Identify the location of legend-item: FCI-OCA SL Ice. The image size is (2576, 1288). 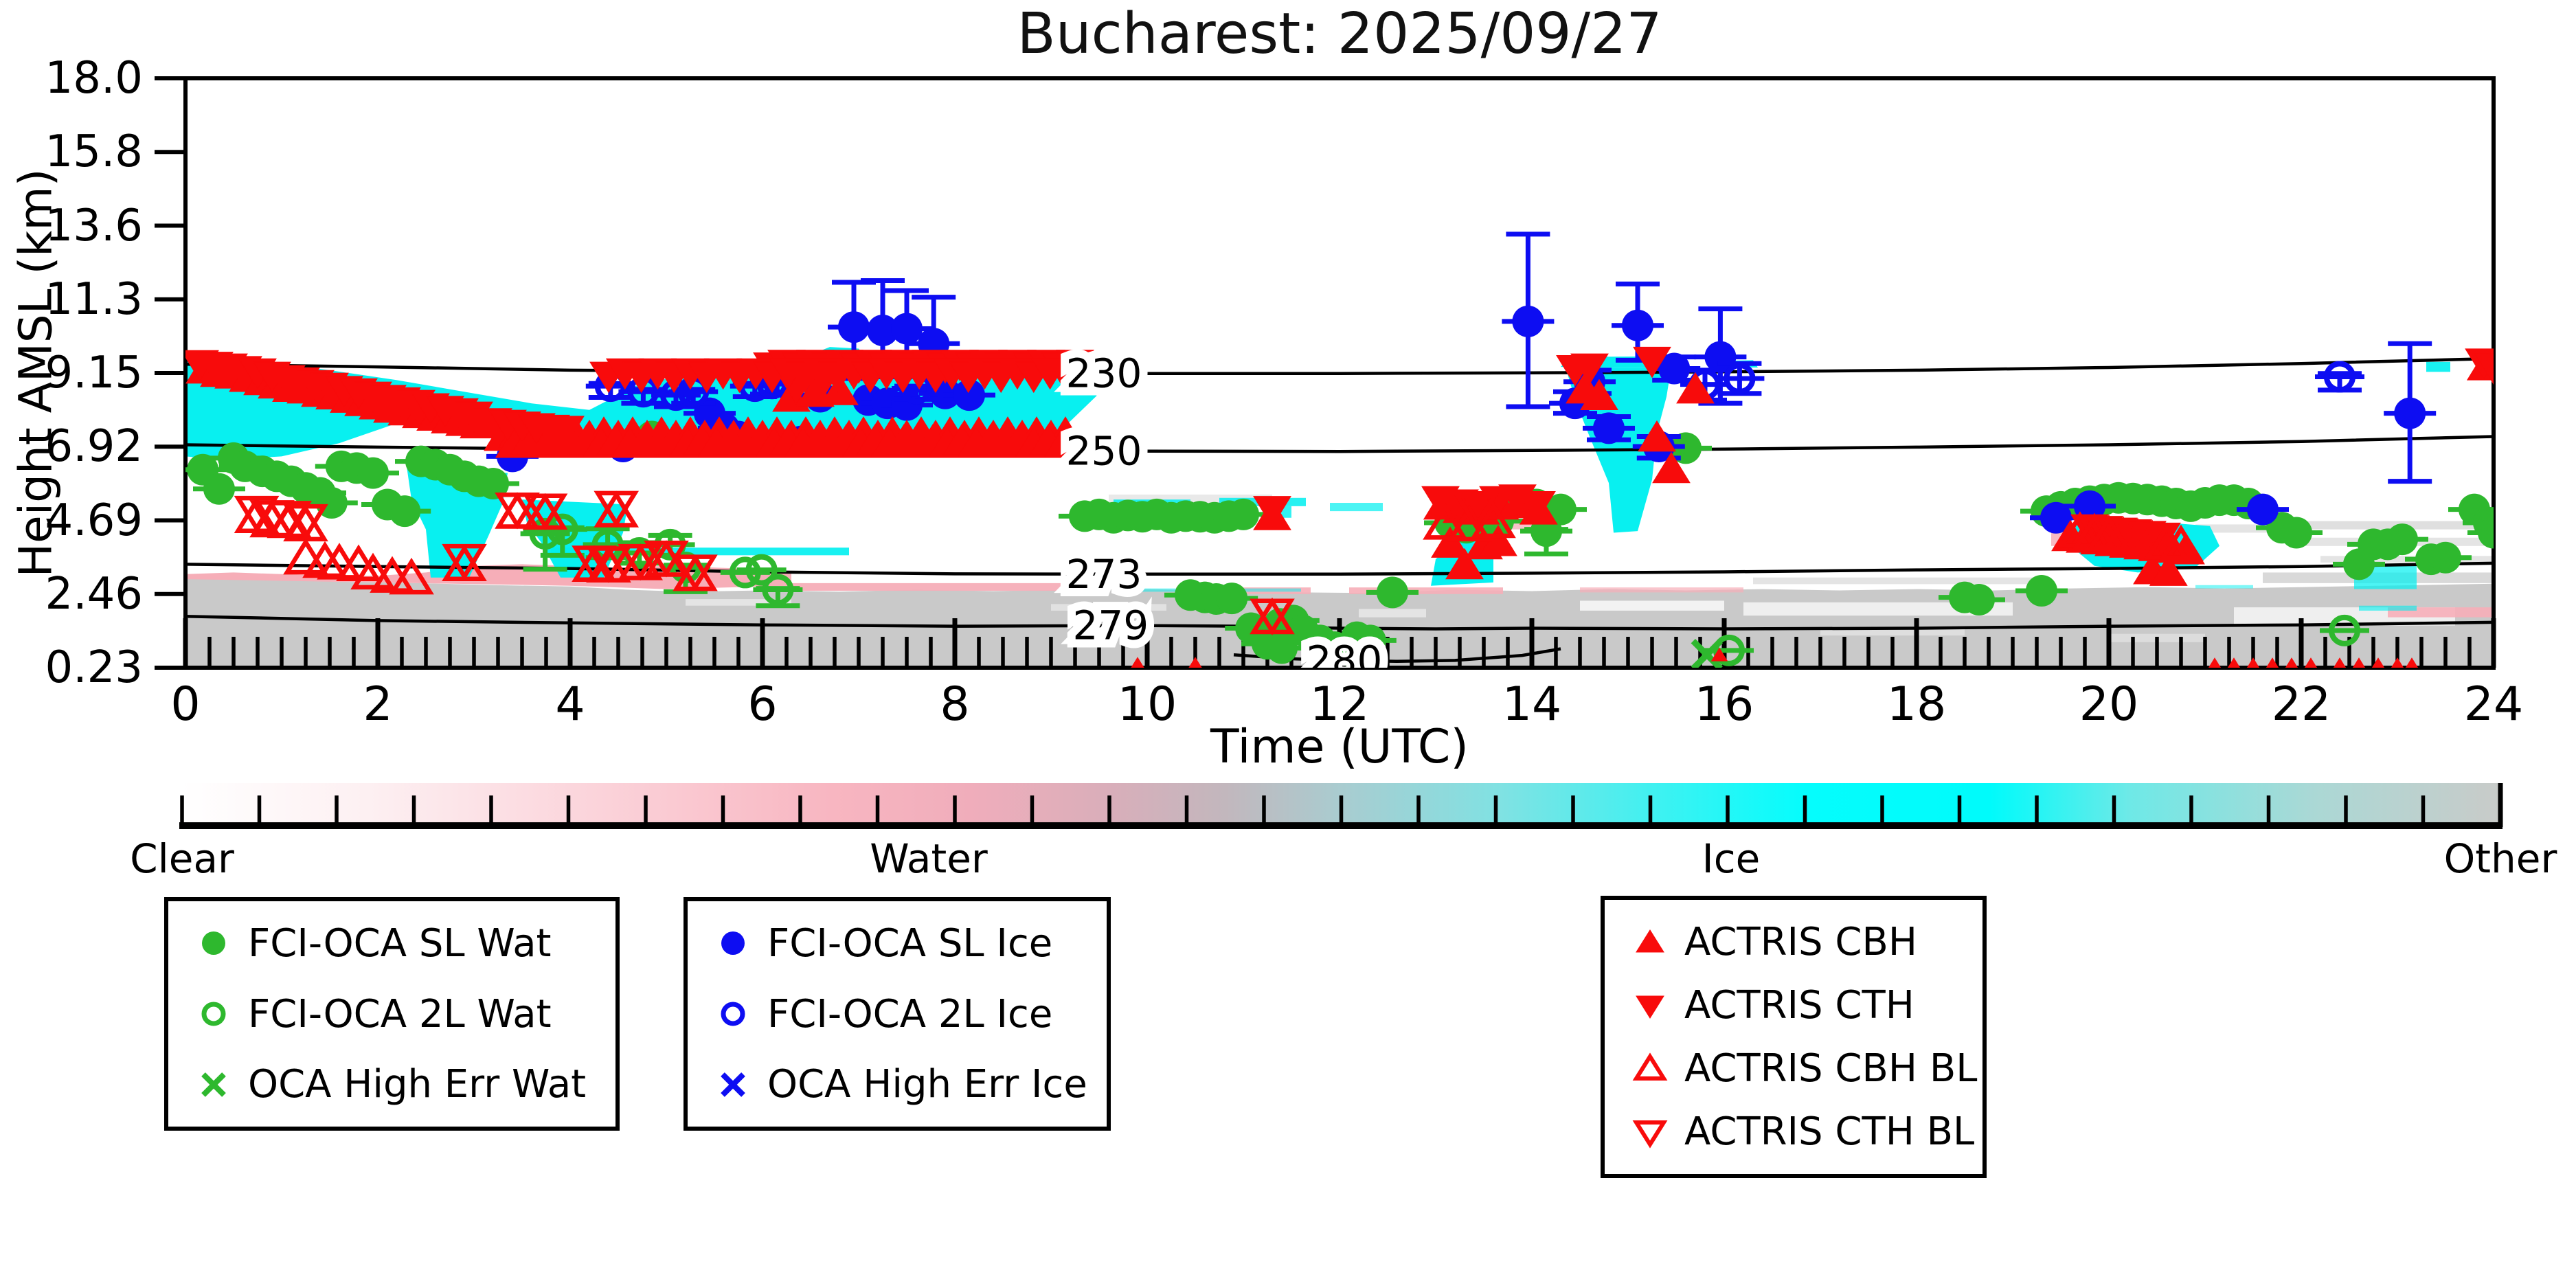
(909, 943).